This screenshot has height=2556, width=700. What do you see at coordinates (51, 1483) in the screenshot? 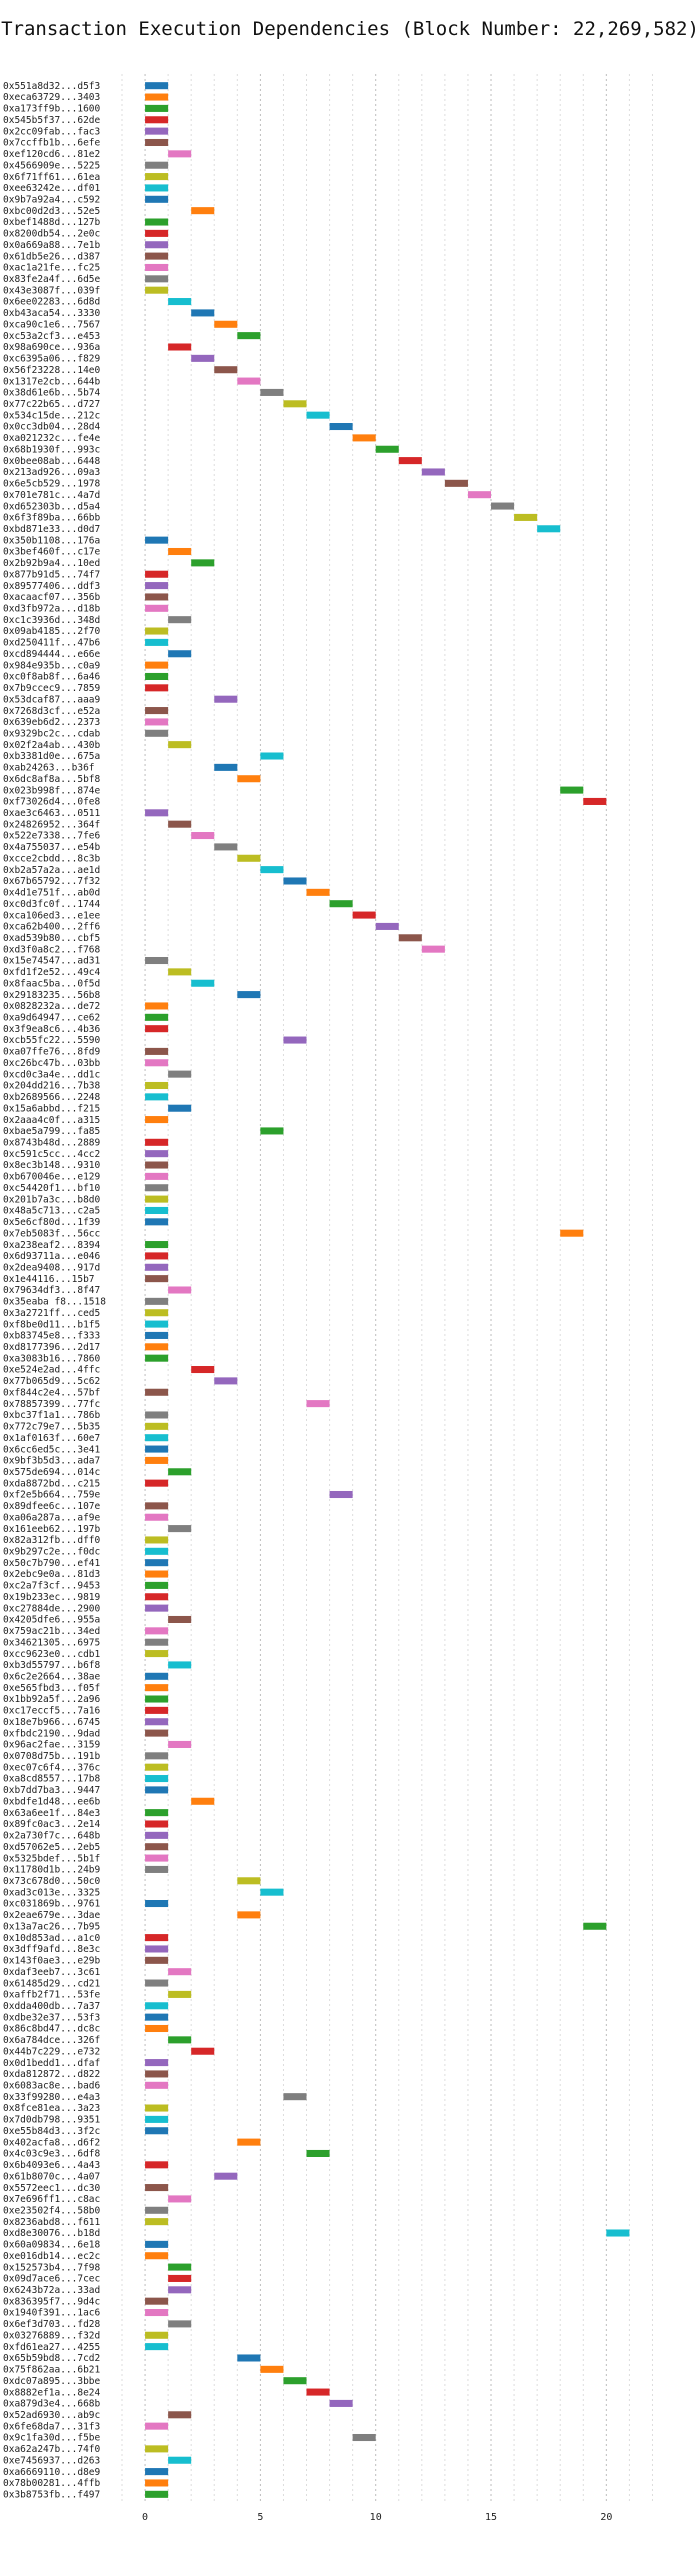
I see `tx-label: 0xda8872bd...c215` at bounding box center [51, 1483].